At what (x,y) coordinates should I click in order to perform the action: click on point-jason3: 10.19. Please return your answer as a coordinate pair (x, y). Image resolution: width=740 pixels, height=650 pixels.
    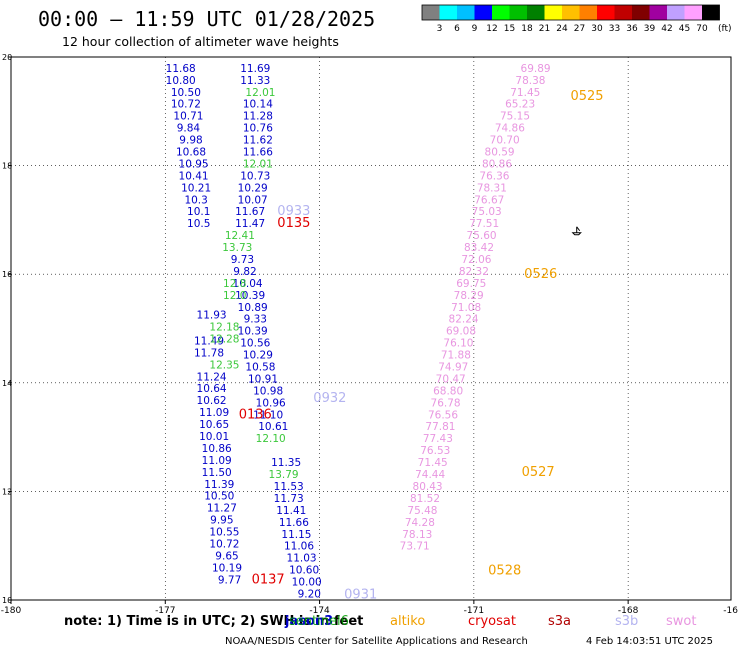
    Looking at the image, I should click on (227, 568).